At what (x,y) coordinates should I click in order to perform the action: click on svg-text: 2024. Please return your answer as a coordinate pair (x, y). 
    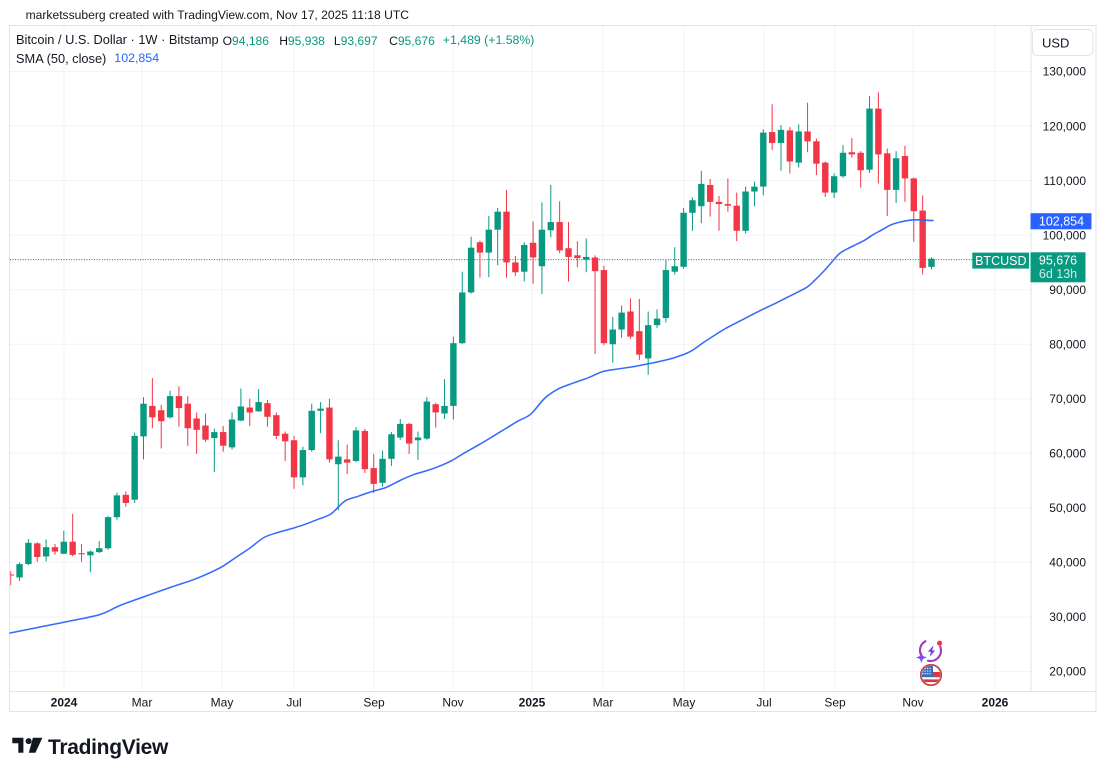
    Looking at the image, I should click on (64, 703).